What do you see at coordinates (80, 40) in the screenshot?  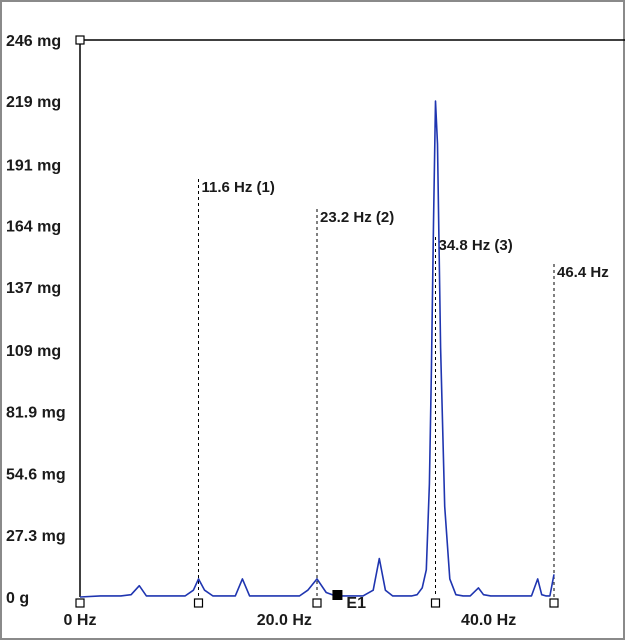 I see `axis-corner-handle` at bounding box center [80, 40].